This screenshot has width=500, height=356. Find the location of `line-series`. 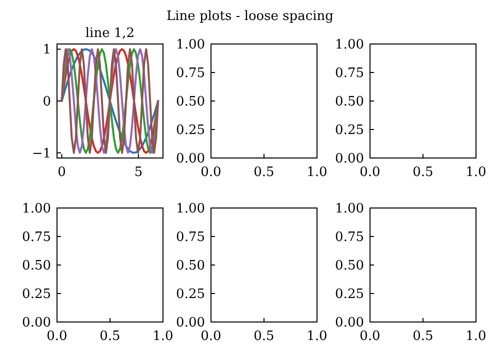

line-series is located at coordinates (110, 101).